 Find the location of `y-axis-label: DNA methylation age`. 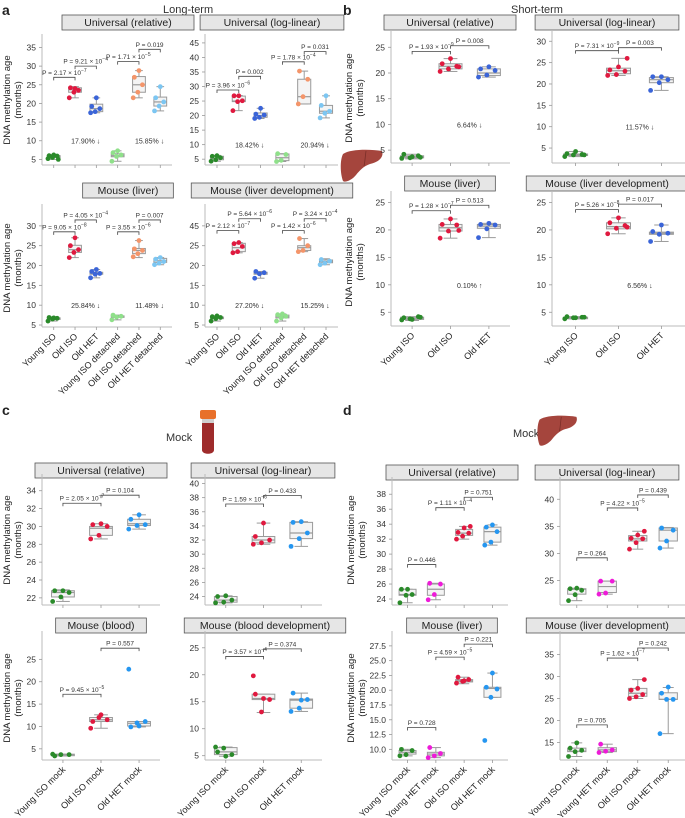

y-axis-label: DNA methylation age is located at coordinates (351, 697).